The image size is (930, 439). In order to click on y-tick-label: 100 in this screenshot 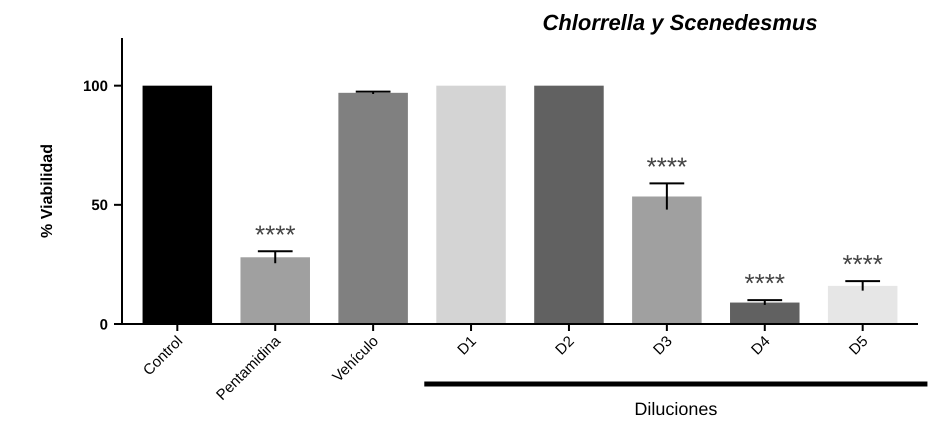, I will do `click(95, 86)`.